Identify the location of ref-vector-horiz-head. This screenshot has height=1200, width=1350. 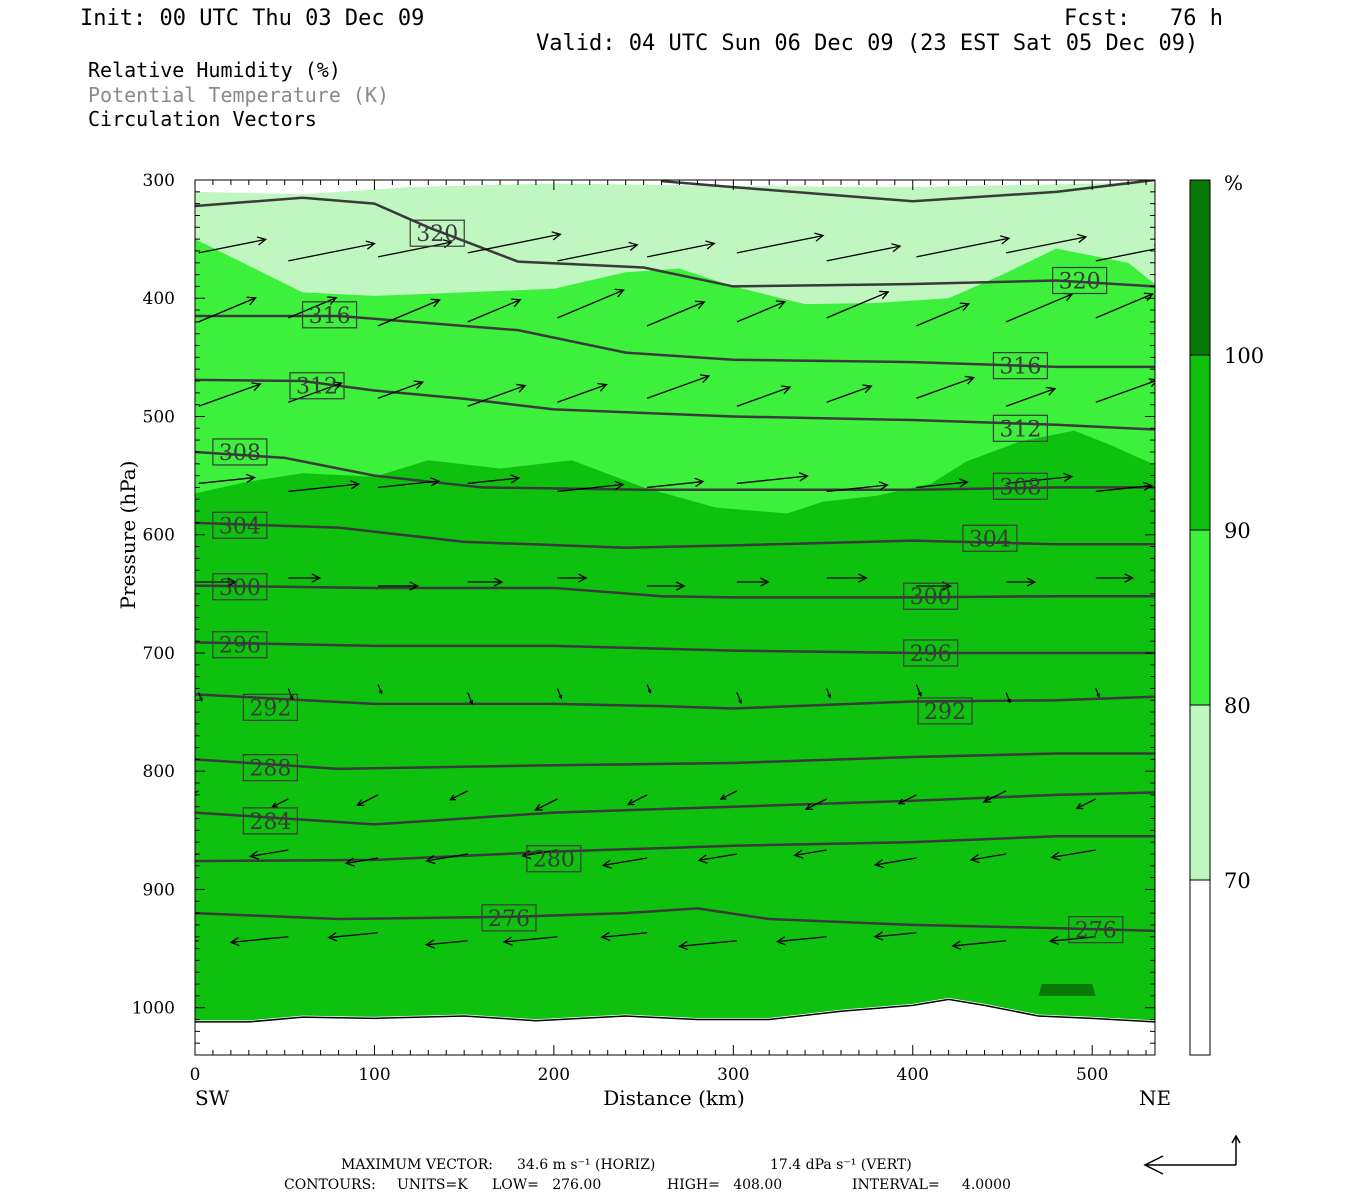
(1153, 1165).